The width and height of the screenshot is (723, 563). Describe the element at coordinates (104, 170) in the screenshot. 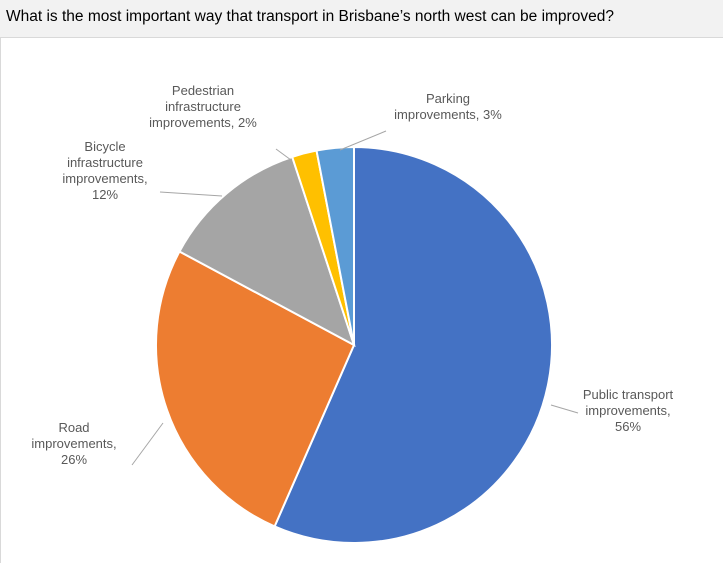

I see `data-label: Bicycle infrastructure improvements, 12%` at that location.